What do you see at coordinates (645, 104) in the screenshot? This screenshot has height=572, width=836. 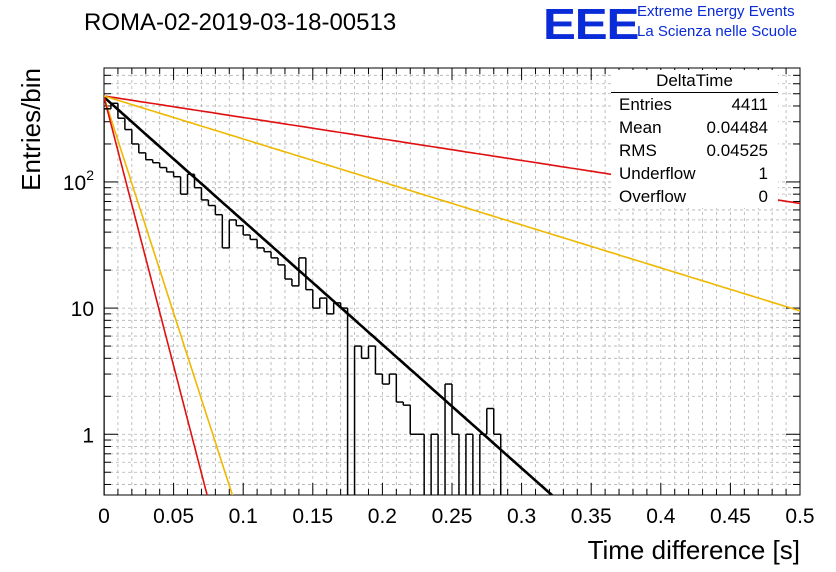 I see `stats-label: Entries` at bounding box center [645, 104].